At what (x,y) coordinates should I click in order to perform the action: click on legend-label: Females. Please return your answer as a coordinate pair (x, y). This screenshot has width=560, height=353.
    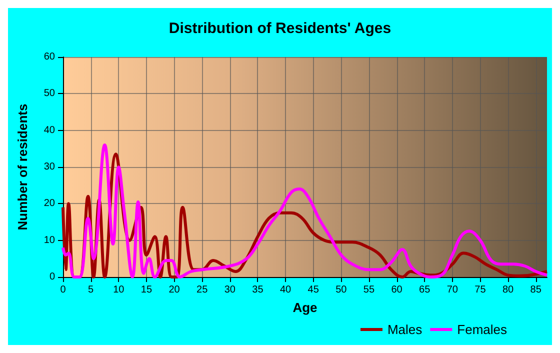
    Looking at the image, I should click on (482, 329).